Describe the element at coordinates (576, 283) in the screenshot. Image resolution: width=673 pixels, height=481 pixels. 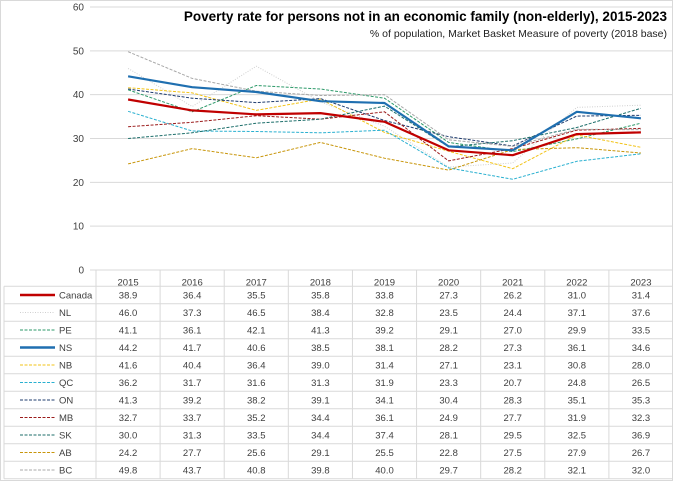
I see `x-tick-label: 2022` at that location.